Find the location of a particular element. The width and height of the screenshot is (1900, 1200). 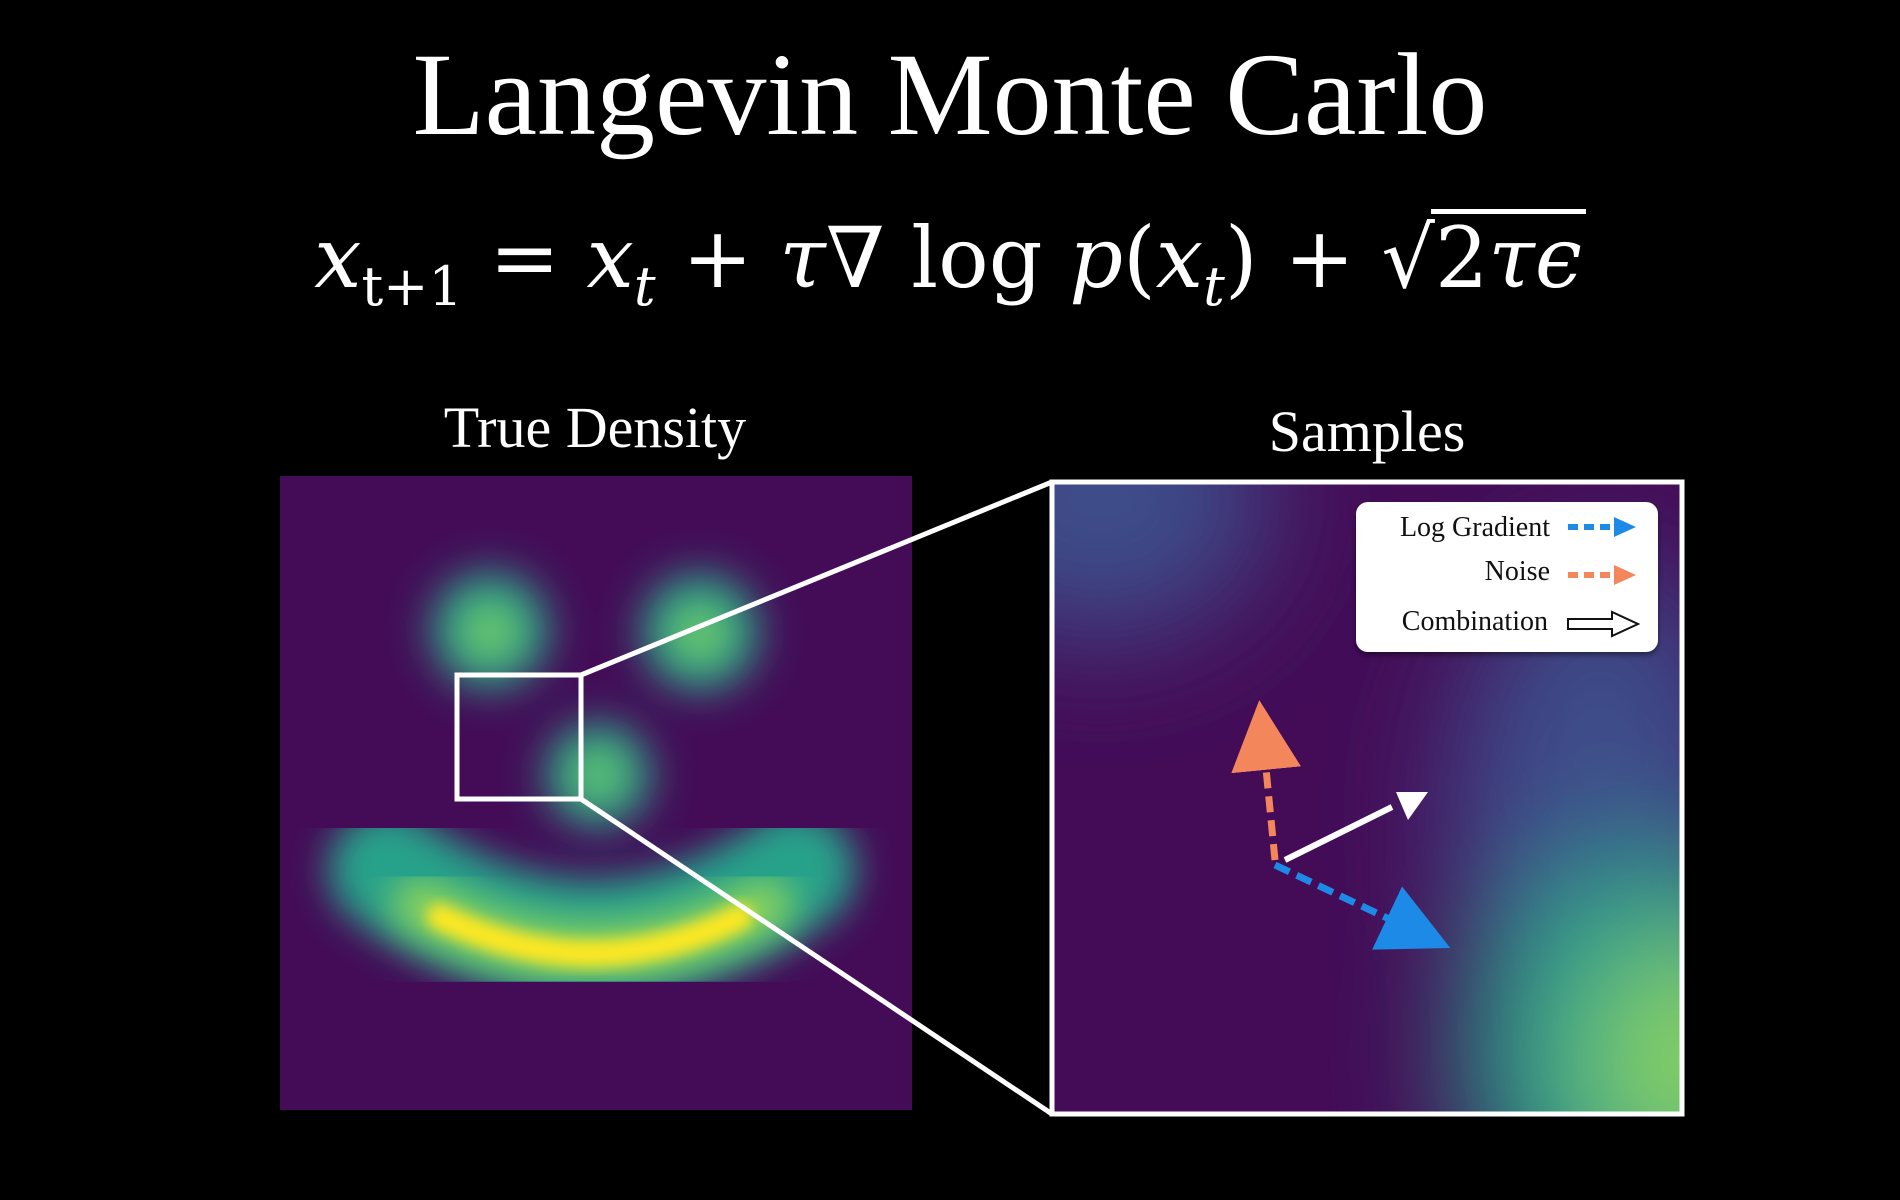

eq-open-paren: ( is located at coordinates (1139, 258).